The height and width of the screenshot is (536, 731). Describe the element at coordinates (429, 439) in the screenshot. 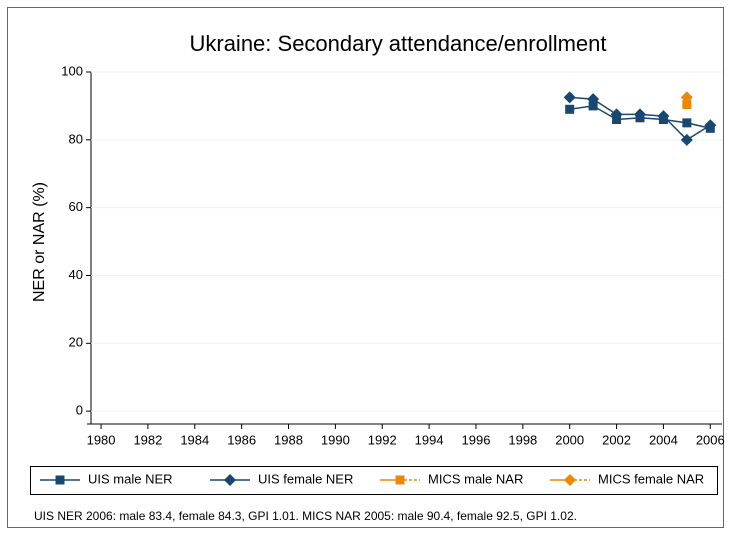

I see `x-tick-label: 1994` at that location.